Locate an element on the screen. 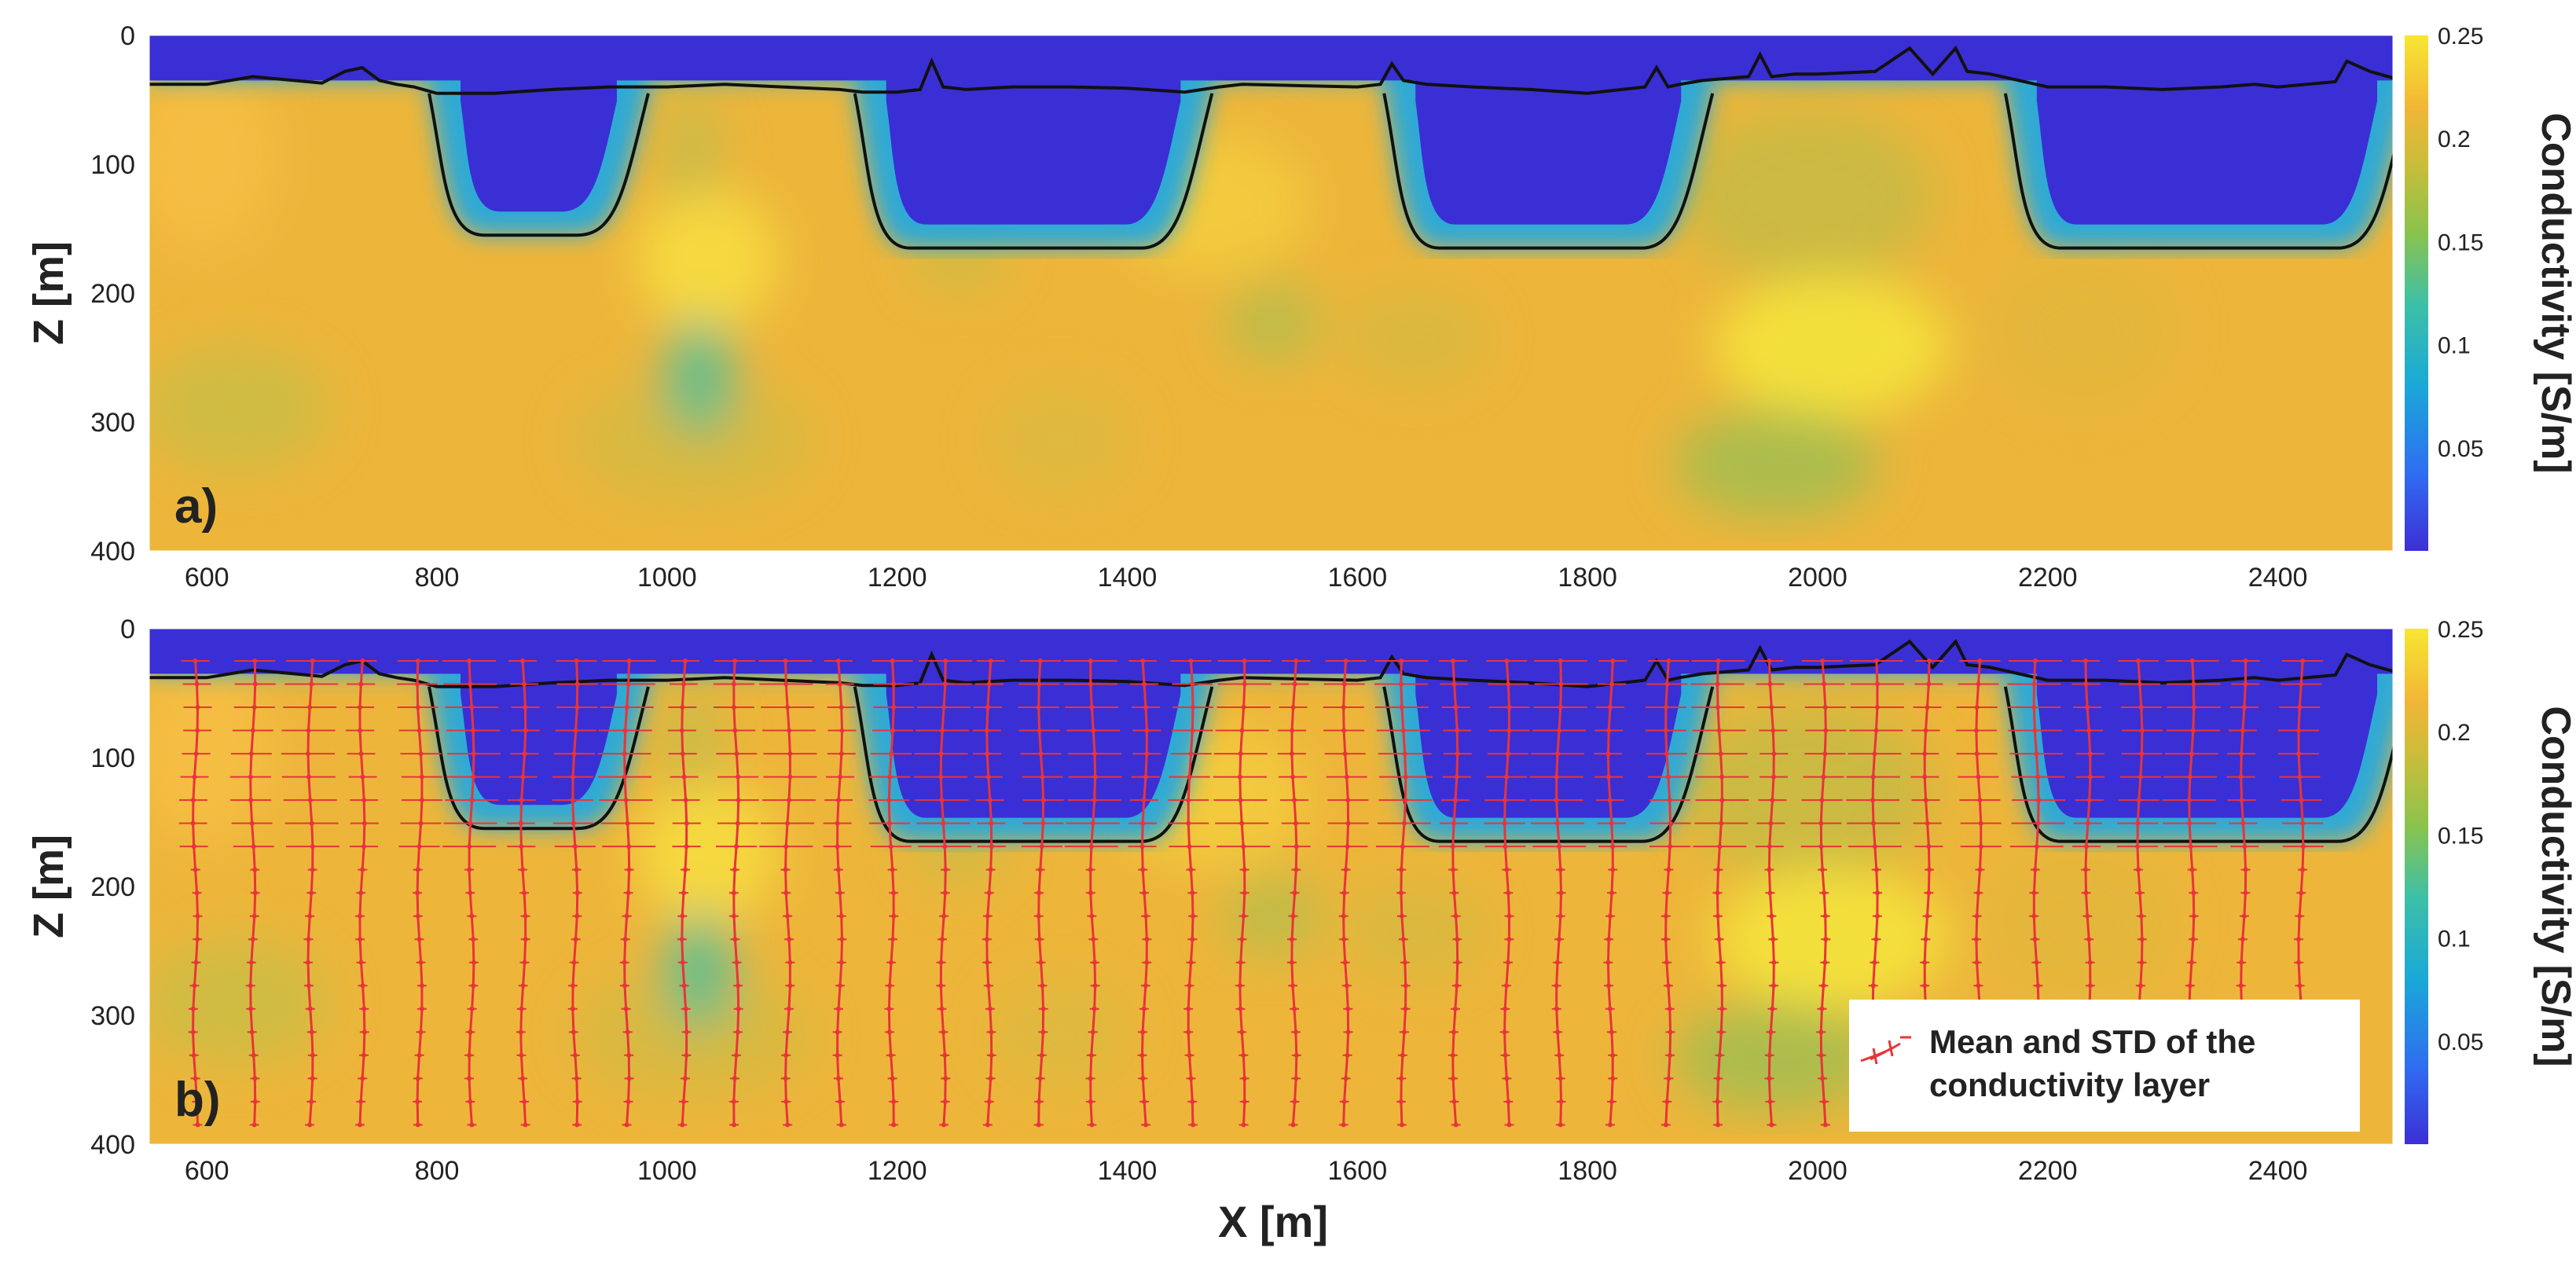 The width and height of the screenshot is (2576, 1266). x-tick-label: 2200 is located at coordinates (2048, 578).